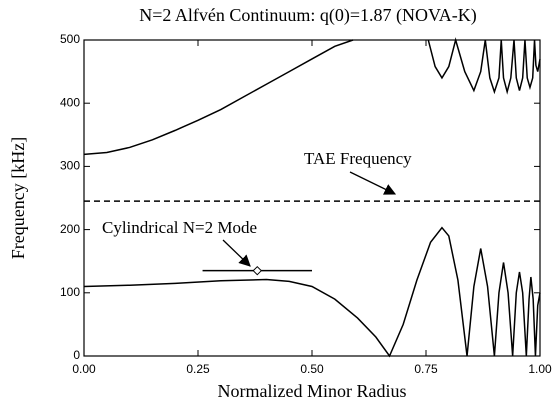  I want to click on y-tick-label: 100, so click(70, 292).